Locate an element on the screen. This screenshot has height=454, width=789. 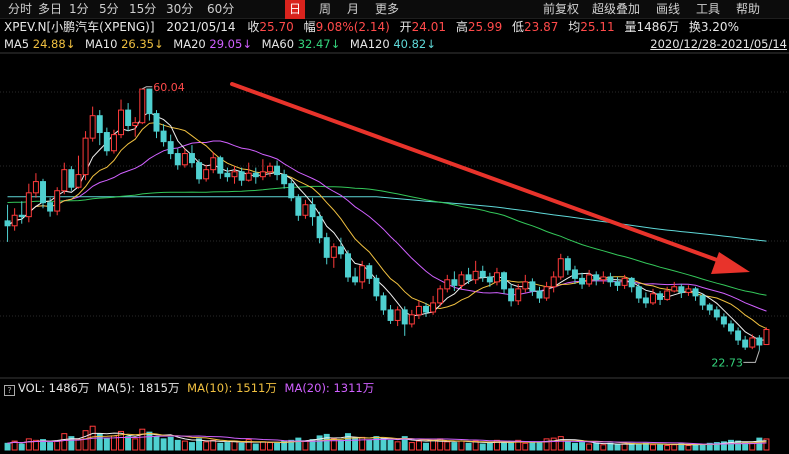
arrow-head is located at coordinates (730, 263).